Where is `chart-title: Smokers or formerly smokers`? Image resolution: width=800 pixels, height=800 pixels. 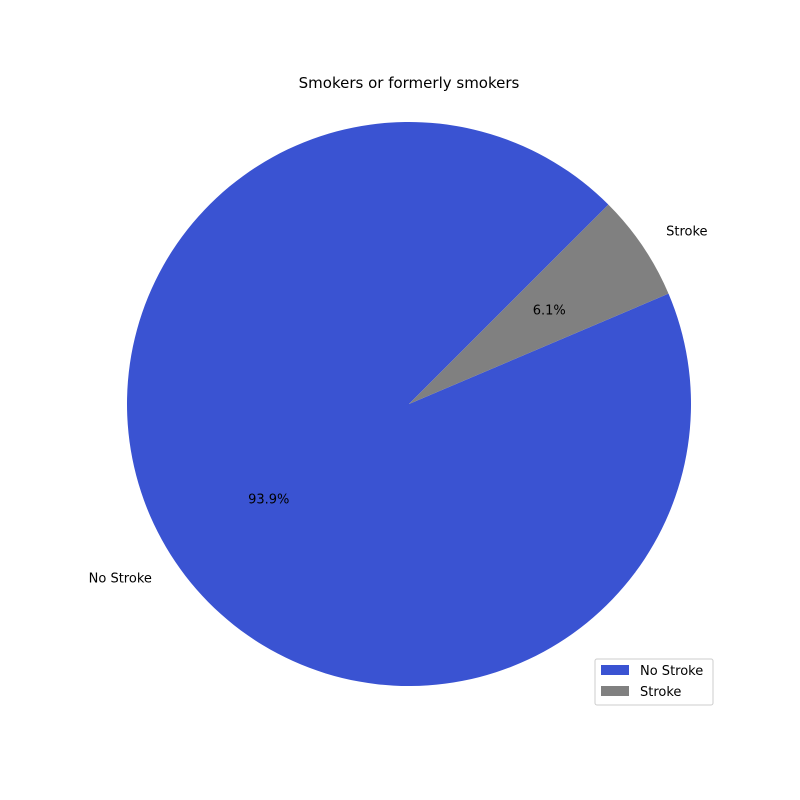 chart-title: Smokers or formerly smokers is located at coordinates (409, 83).